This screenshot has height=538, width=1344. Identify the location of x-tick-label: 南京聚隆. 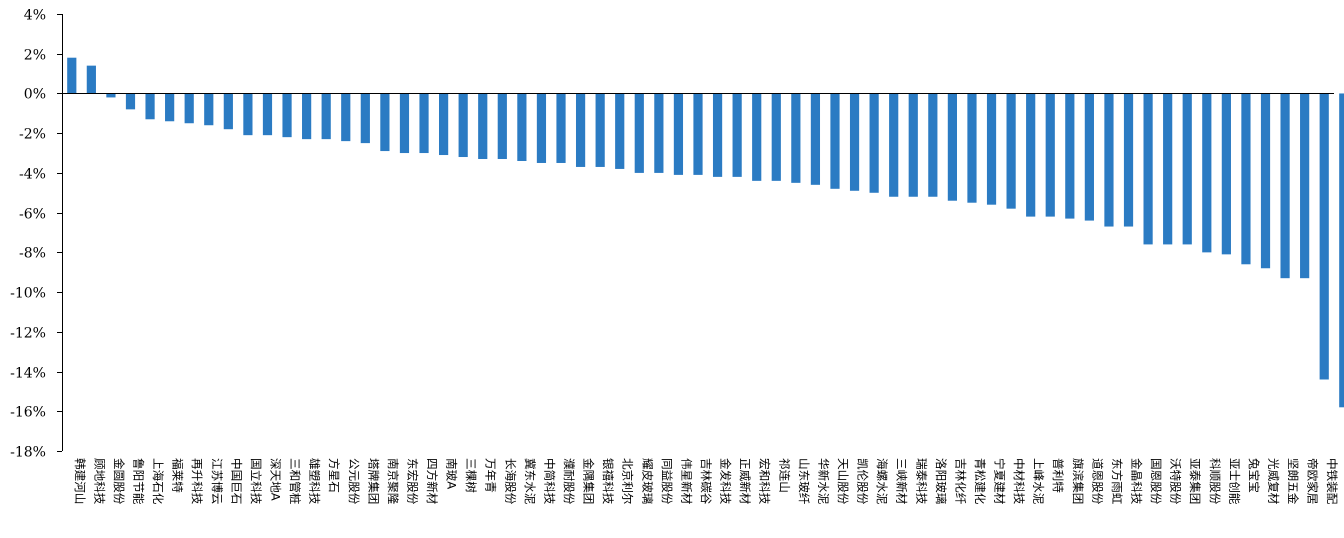
(393, 481).